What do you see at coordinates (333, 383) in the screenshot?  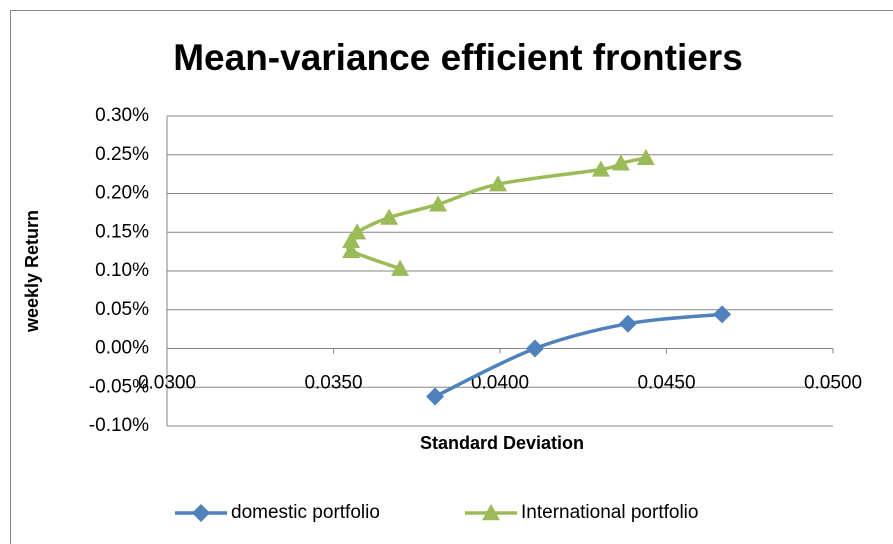 I see `x-tick-label: 0.0350` at bounding box center [333, 383].